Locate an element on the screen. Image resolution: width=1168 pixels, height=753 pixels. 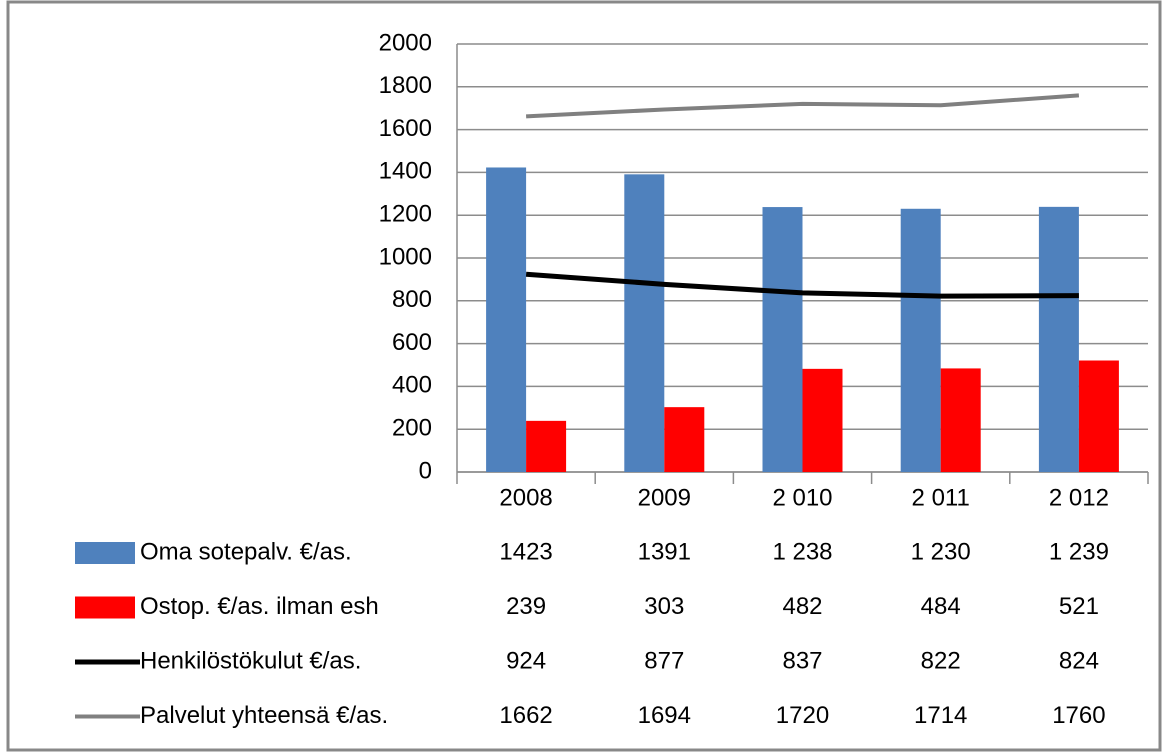
y-tick-label: 400 is located at coordinates (412, 385).